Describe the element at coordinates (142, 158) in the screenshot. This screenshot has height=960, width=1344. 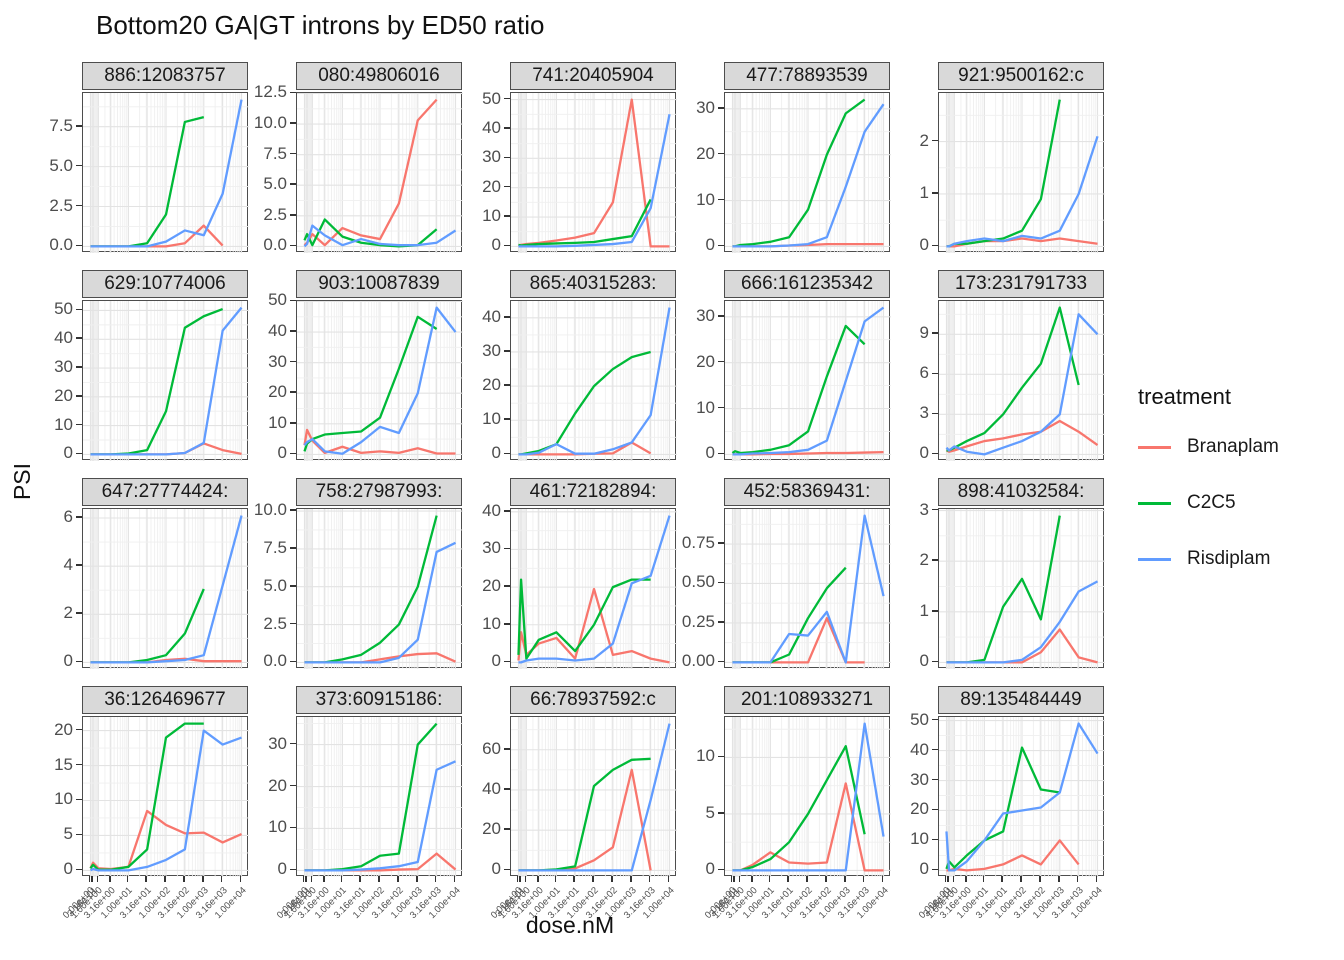
I see `facet: 886:12083757 0.0 2.5 5.0 7.5` at that location.